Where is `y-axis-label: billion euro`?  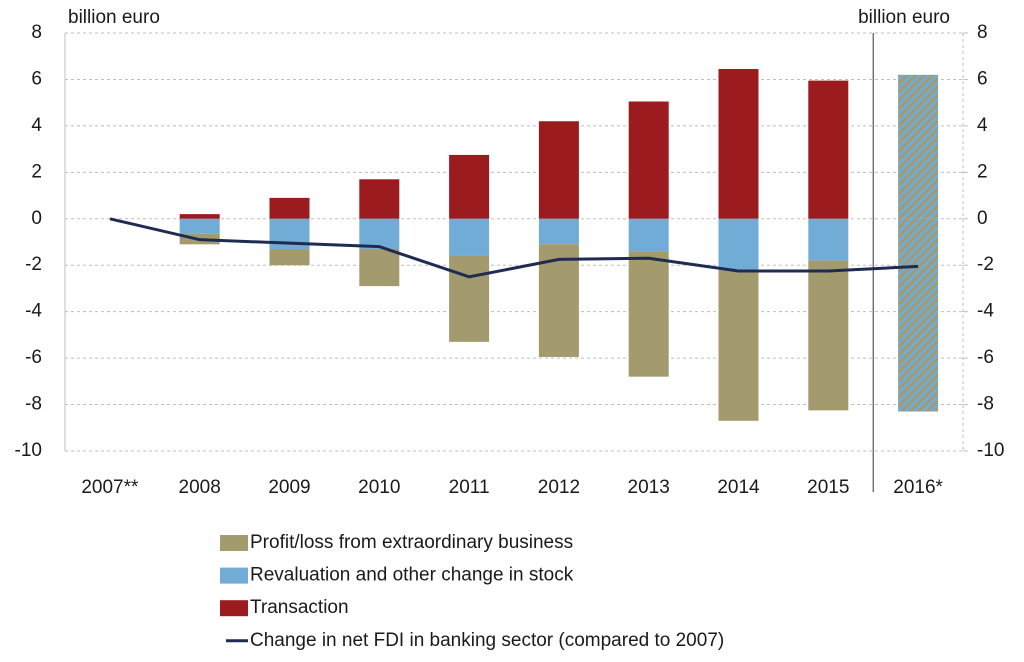 y-axis-label: billion euro is located at coordinates (114, 17).